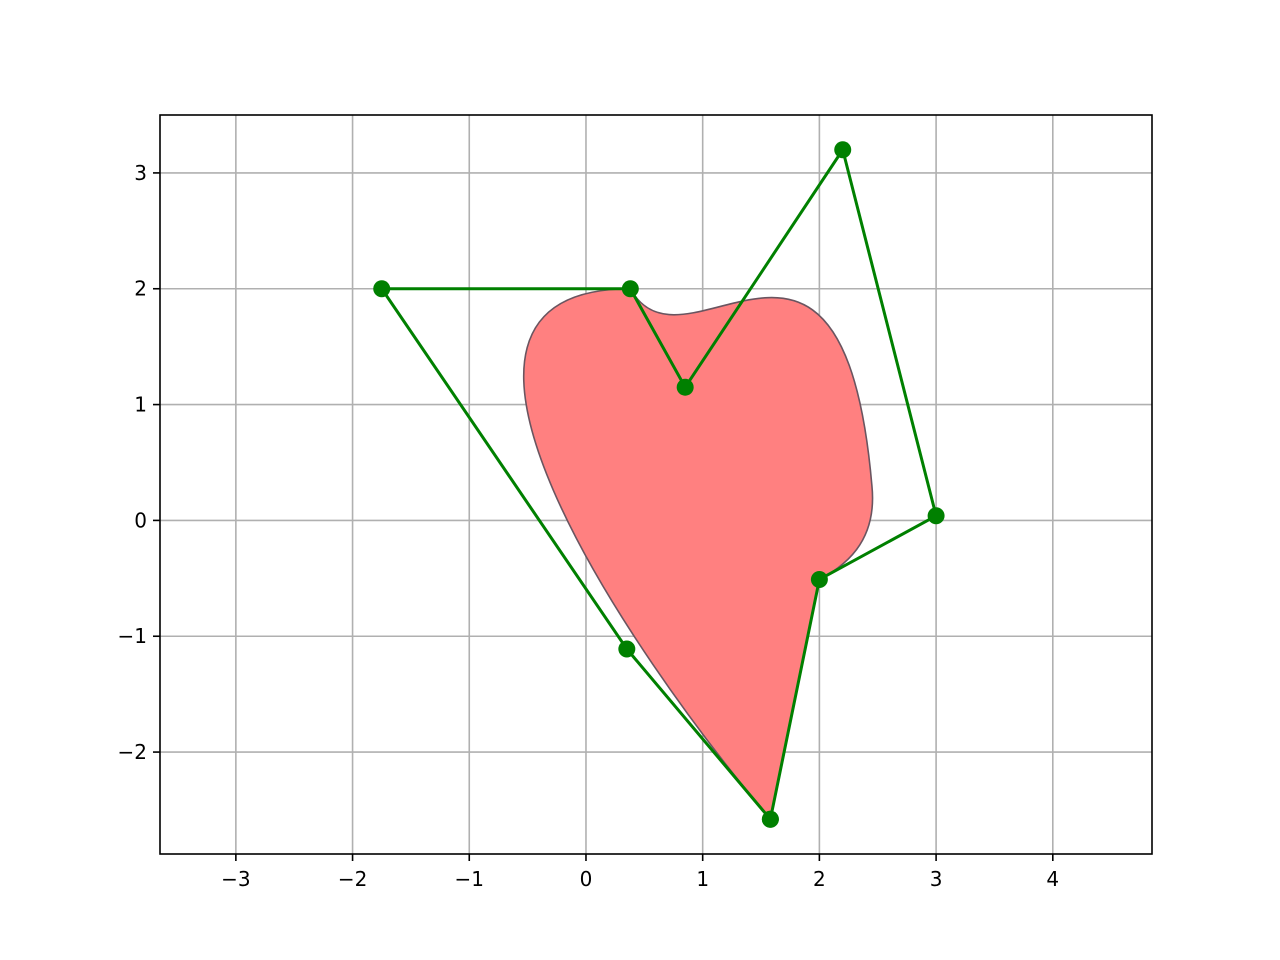 This screenshot has width=1280, height=960. What do you see at coordinates (352, 879) in the screenshot?
I see `x-tick-label: −2` at bounding box center [352, 879].